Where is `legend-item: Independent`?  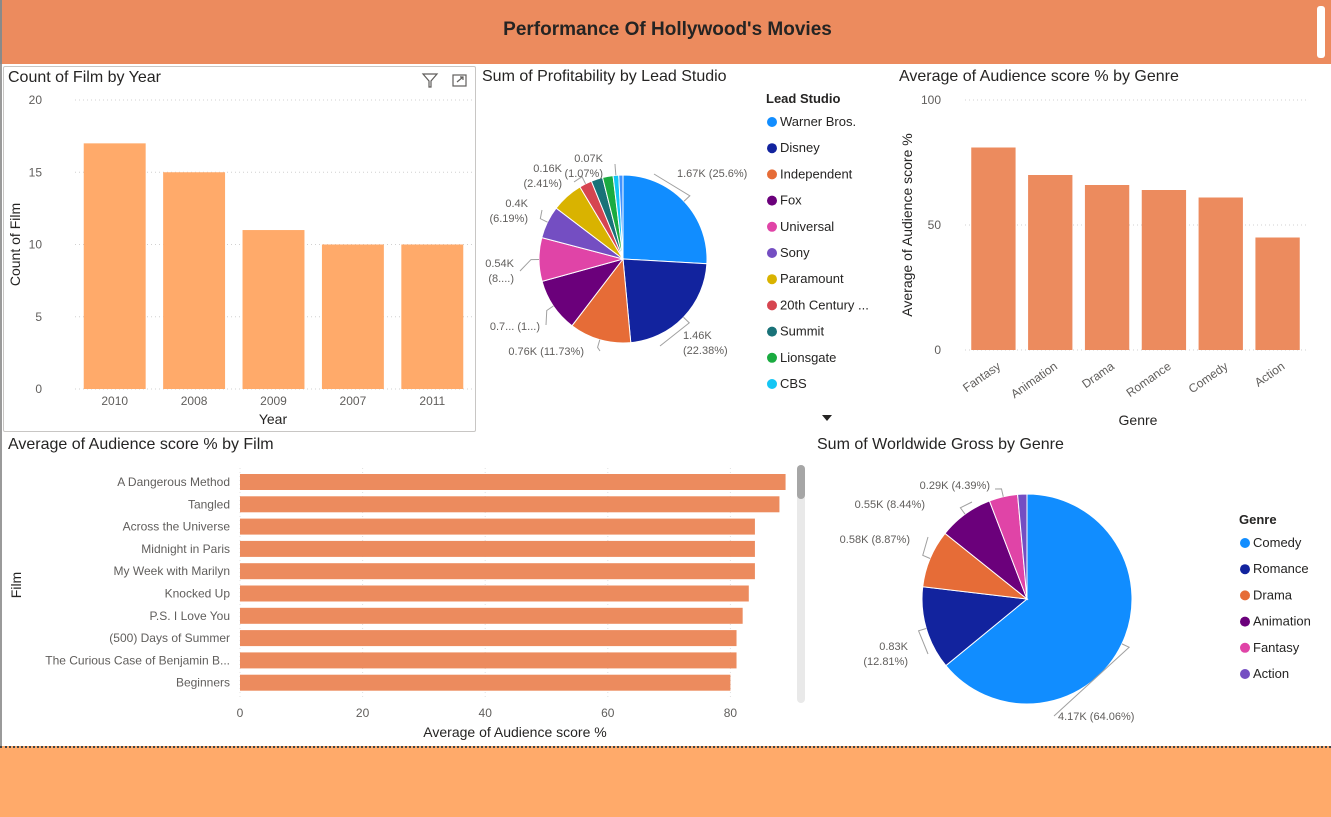 legend-item: Independent is located at coordinates (816, 173).